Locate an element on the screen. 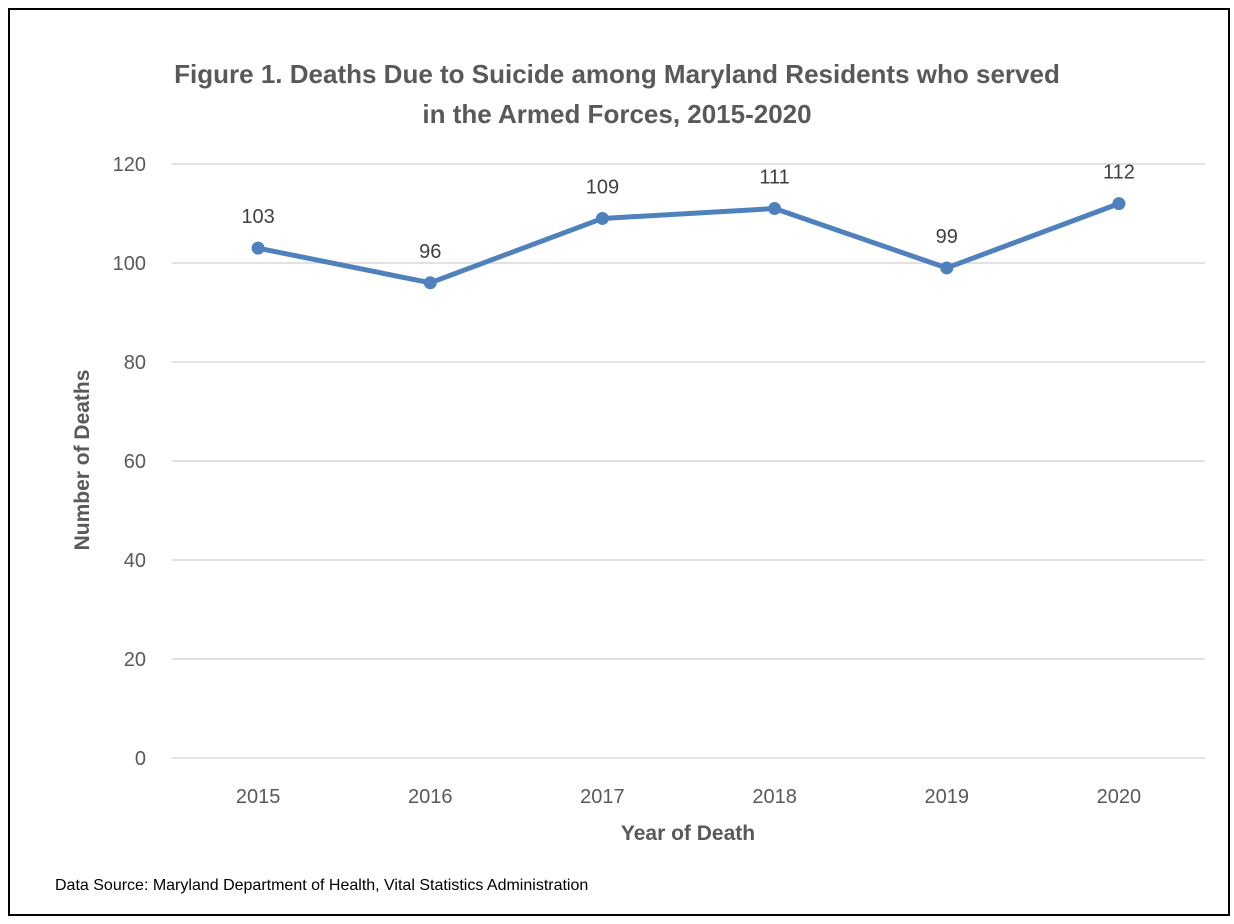  series-deaths is located at coordinates (688, 243).